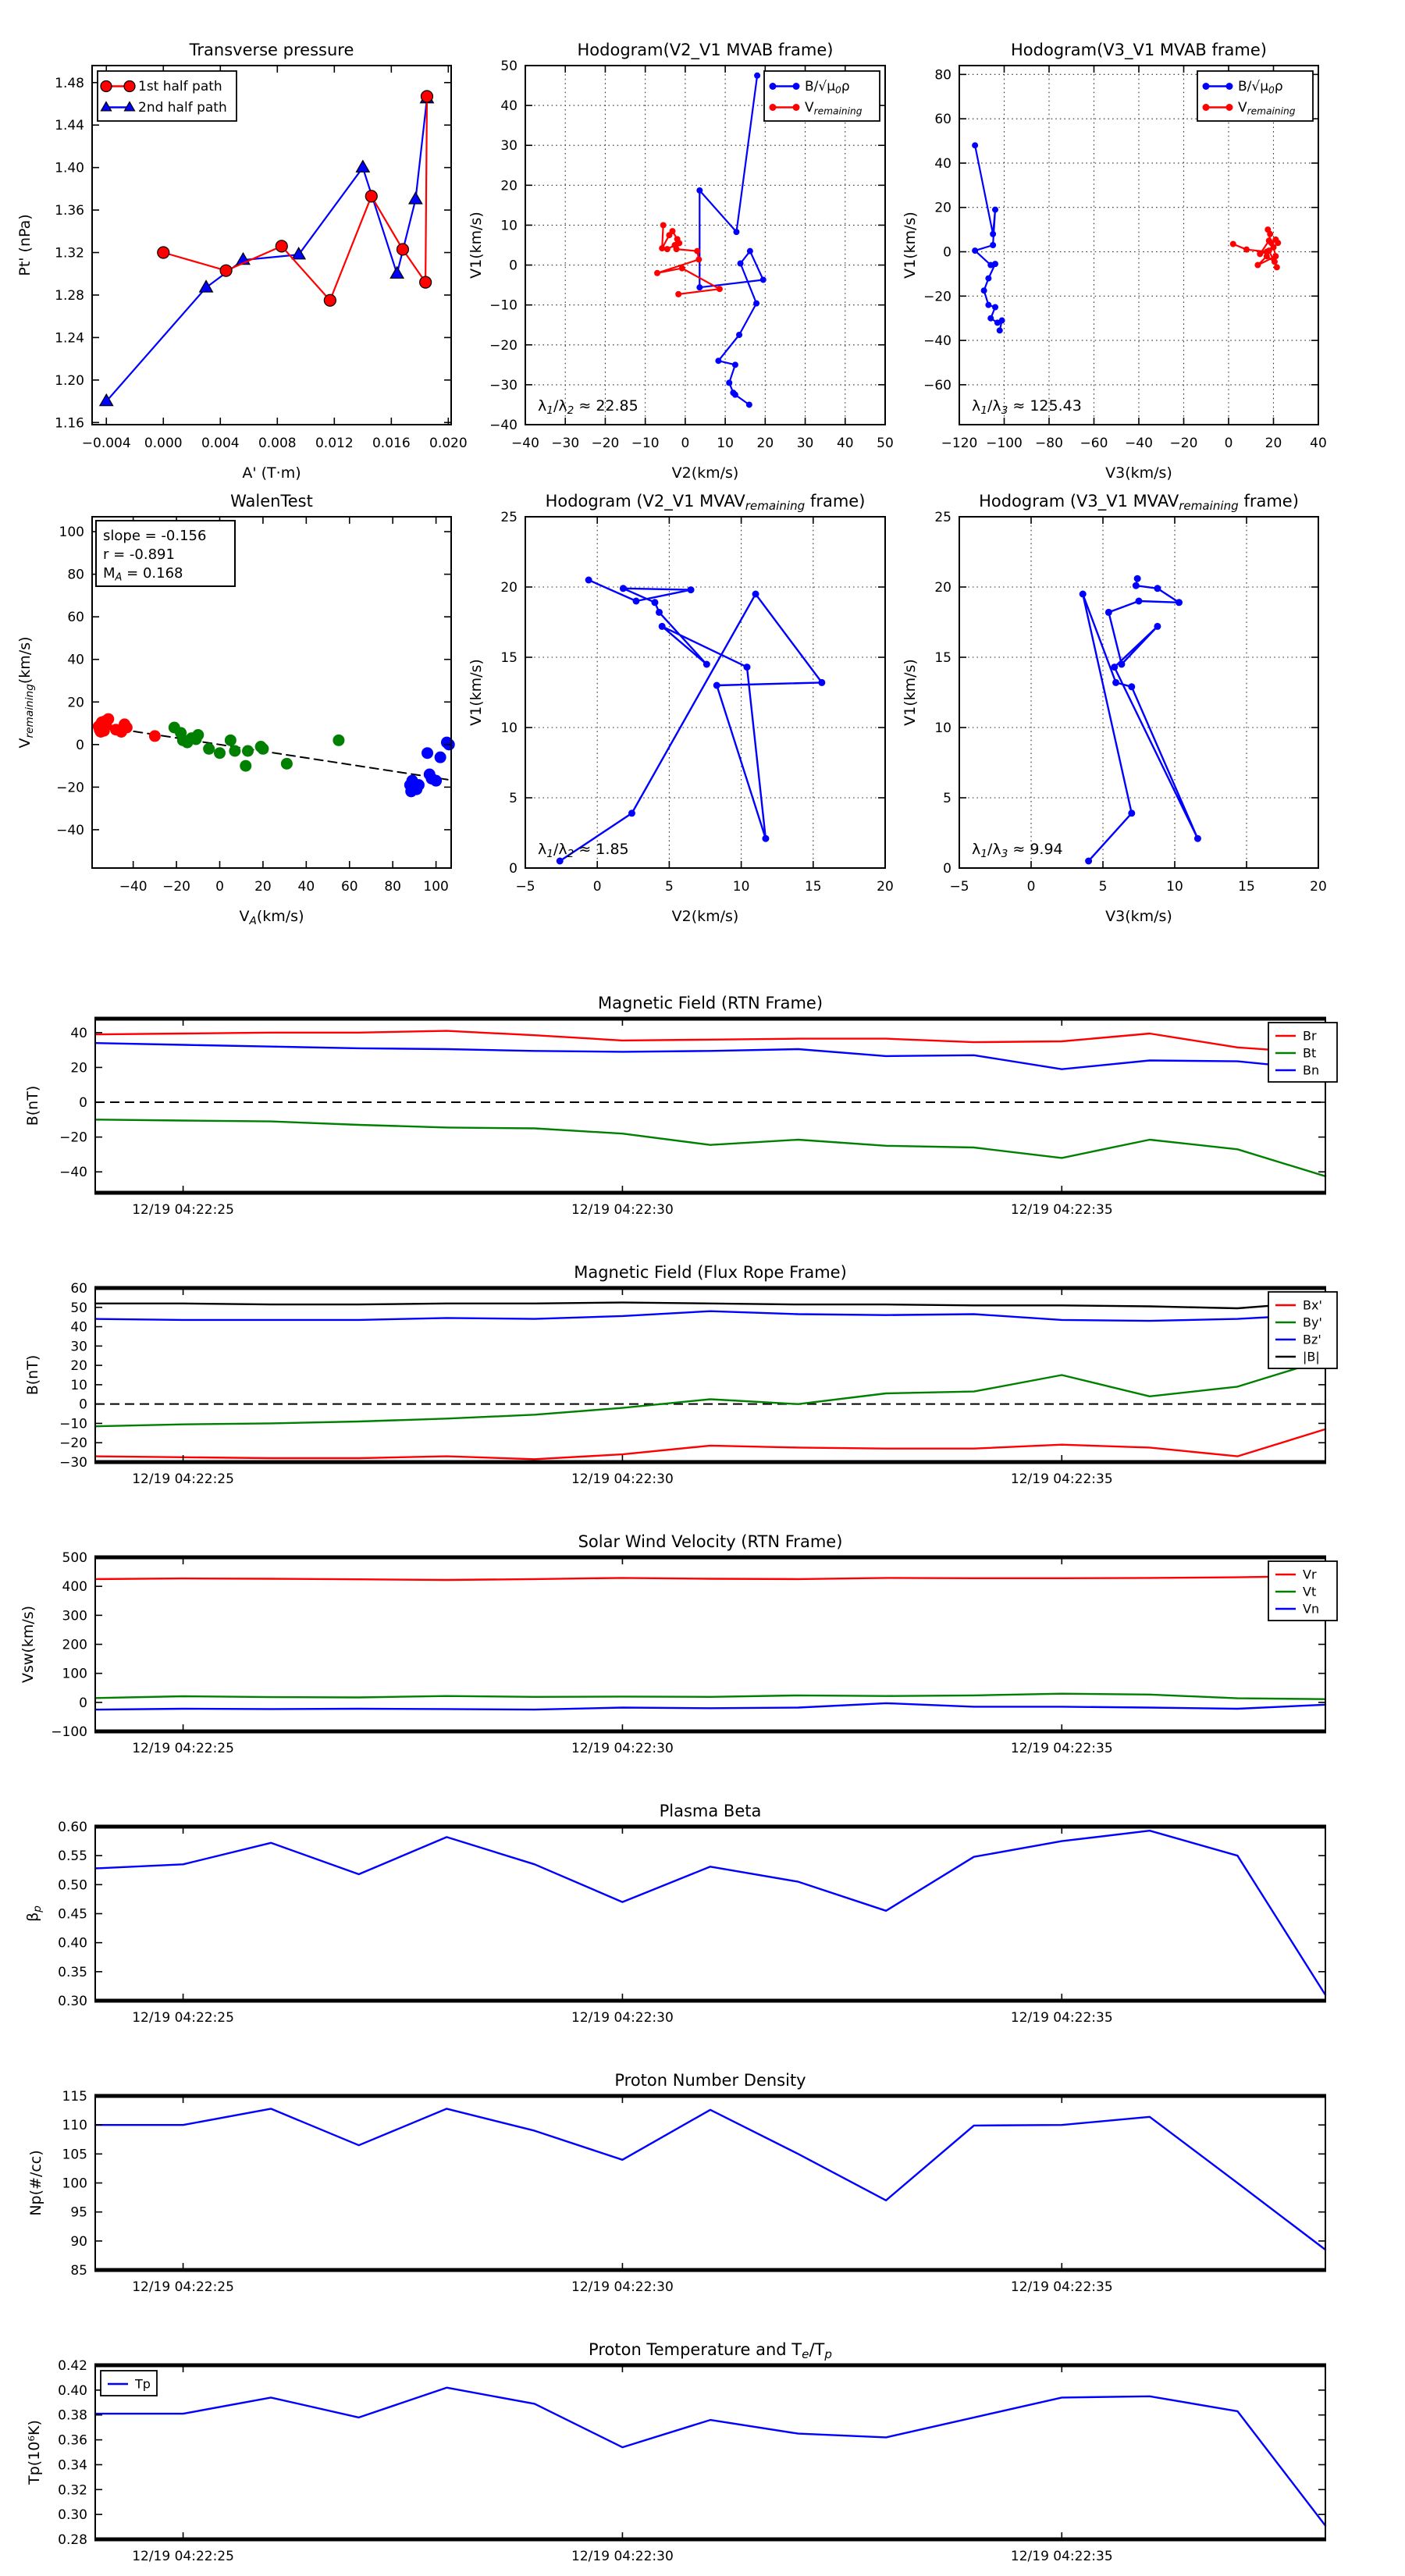 The width and height of the screenshot is (1405, 2576). I want to click on ytick-label: 0.40, so click(72, 2391).